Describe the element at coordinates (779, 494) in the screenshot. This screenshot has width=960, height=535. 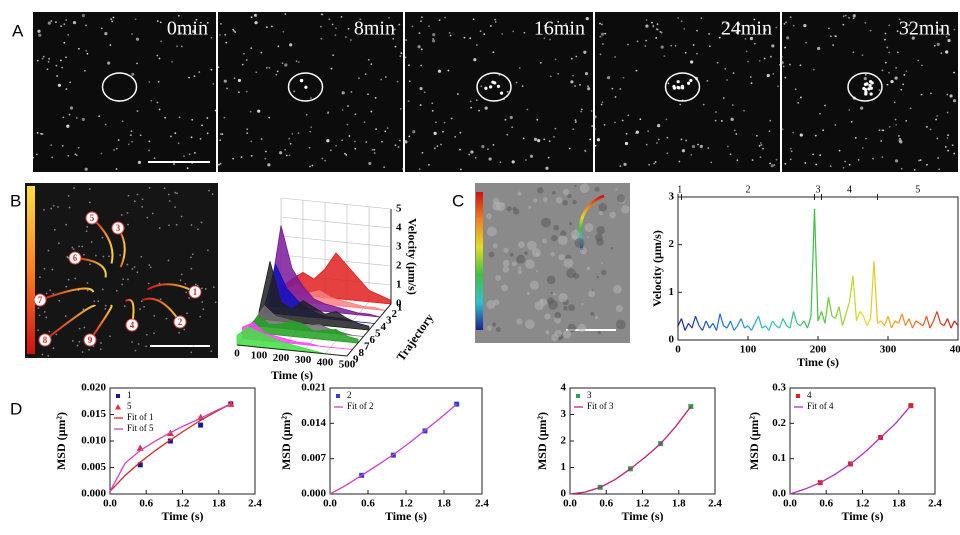
I see `y-tick-label: 0.0` at that location.